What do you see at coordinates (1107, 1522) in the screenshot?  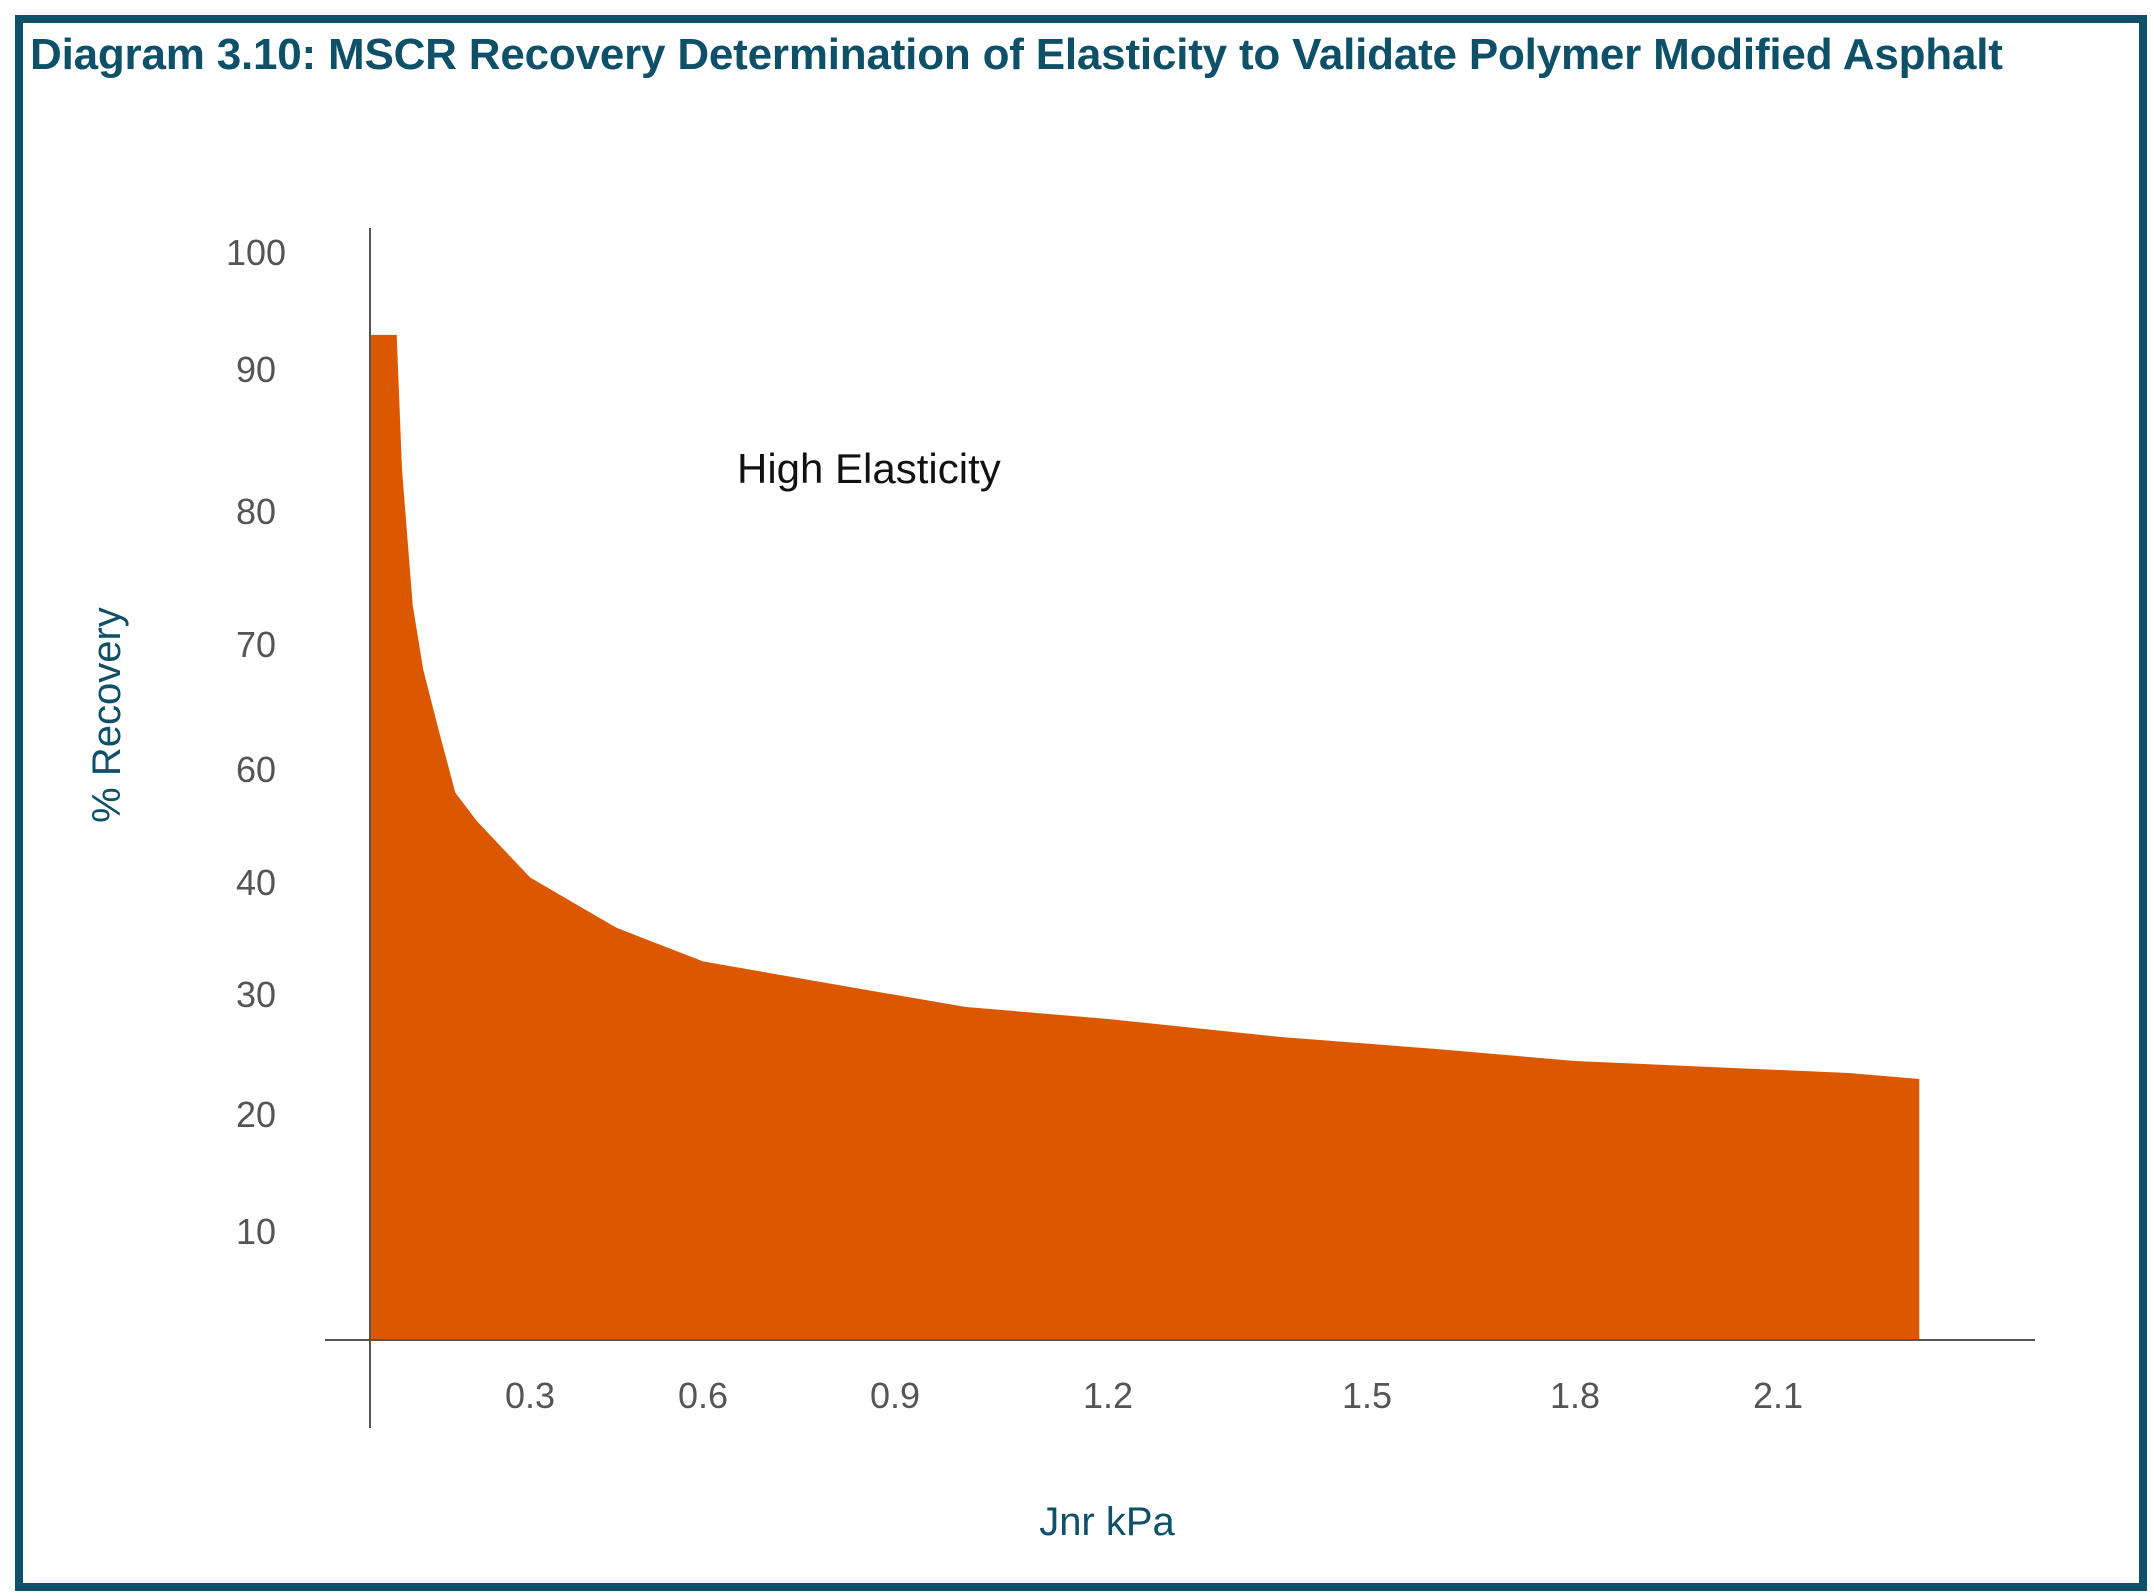 I see `x-axis-title: Jnr kPa` at bounding box center [1107, 1522].